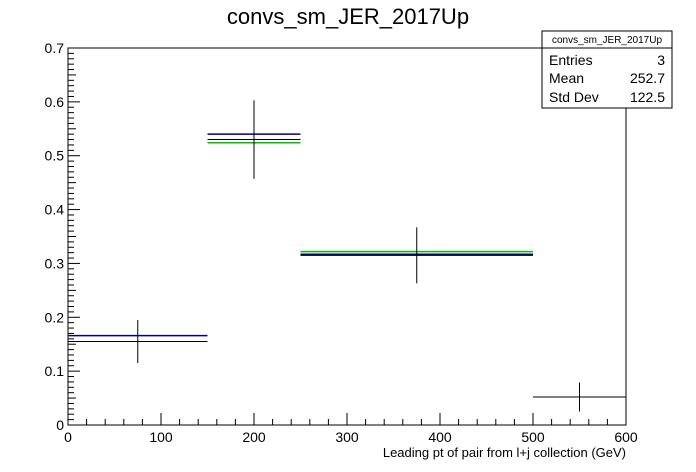  I want to click on x-tick-label: 300, so click(347, 437).